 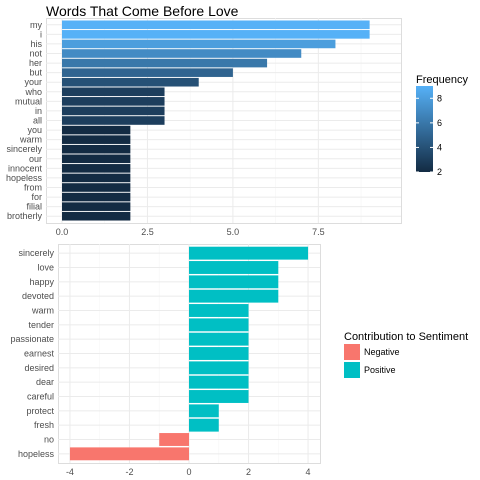 What do you see at coordinates (439, 172) in the screenshot?
I see `frequency-break-label: 2` at bounding box center [439, 172].